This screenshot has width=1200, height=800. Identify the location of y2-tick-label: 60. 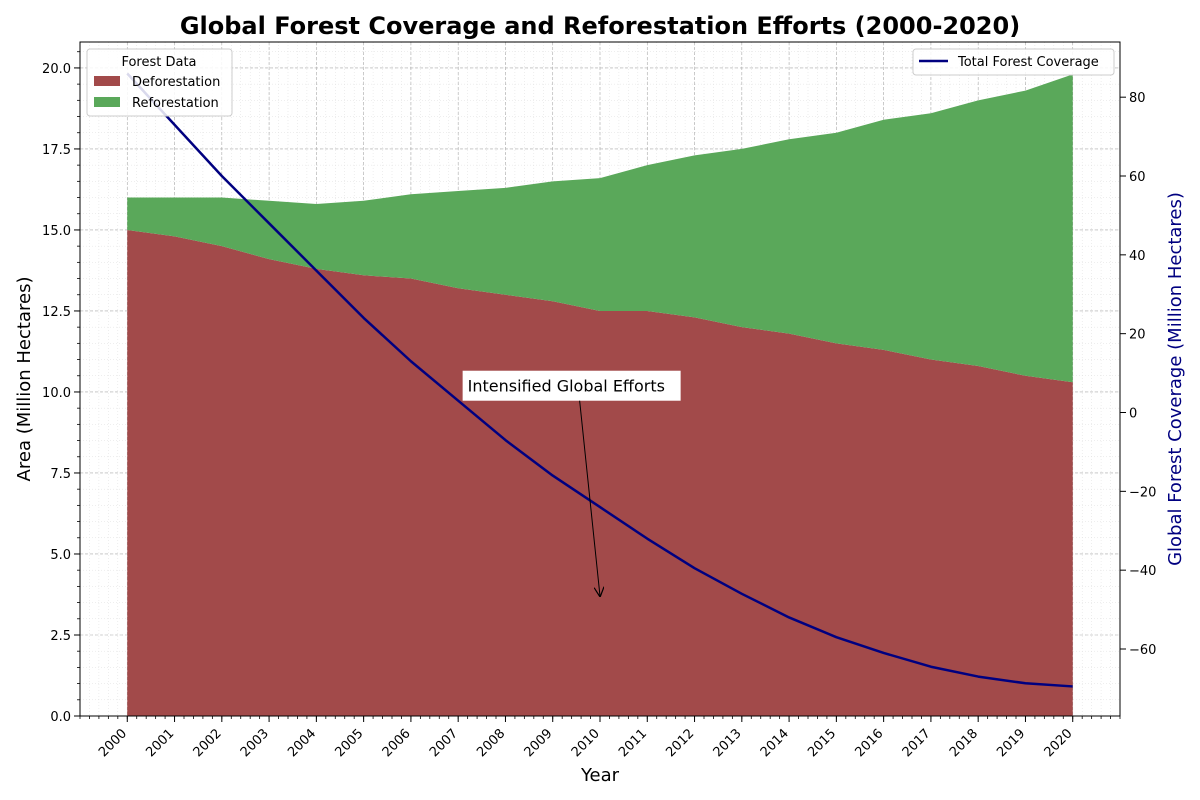
(1137, 177).